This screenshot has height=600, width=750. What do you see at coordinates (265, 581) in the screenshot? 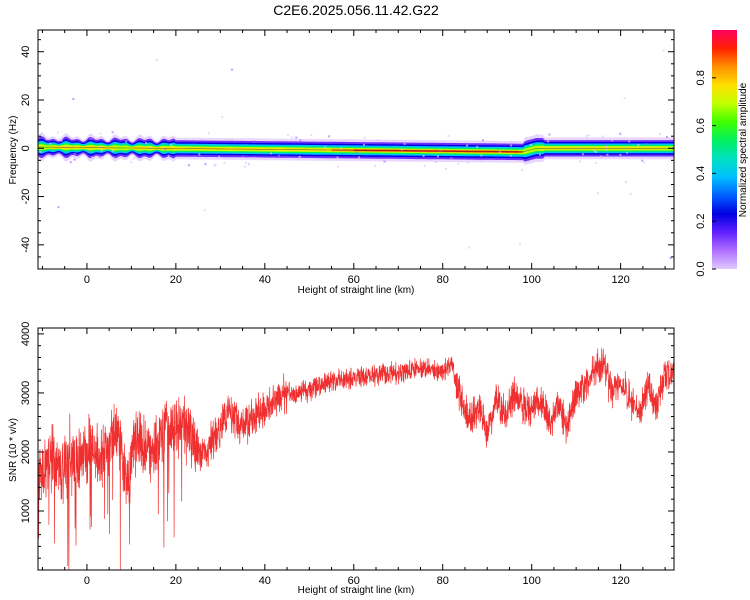
I see `snr-x-tick-label: 40` at bounding box center [265, 581].